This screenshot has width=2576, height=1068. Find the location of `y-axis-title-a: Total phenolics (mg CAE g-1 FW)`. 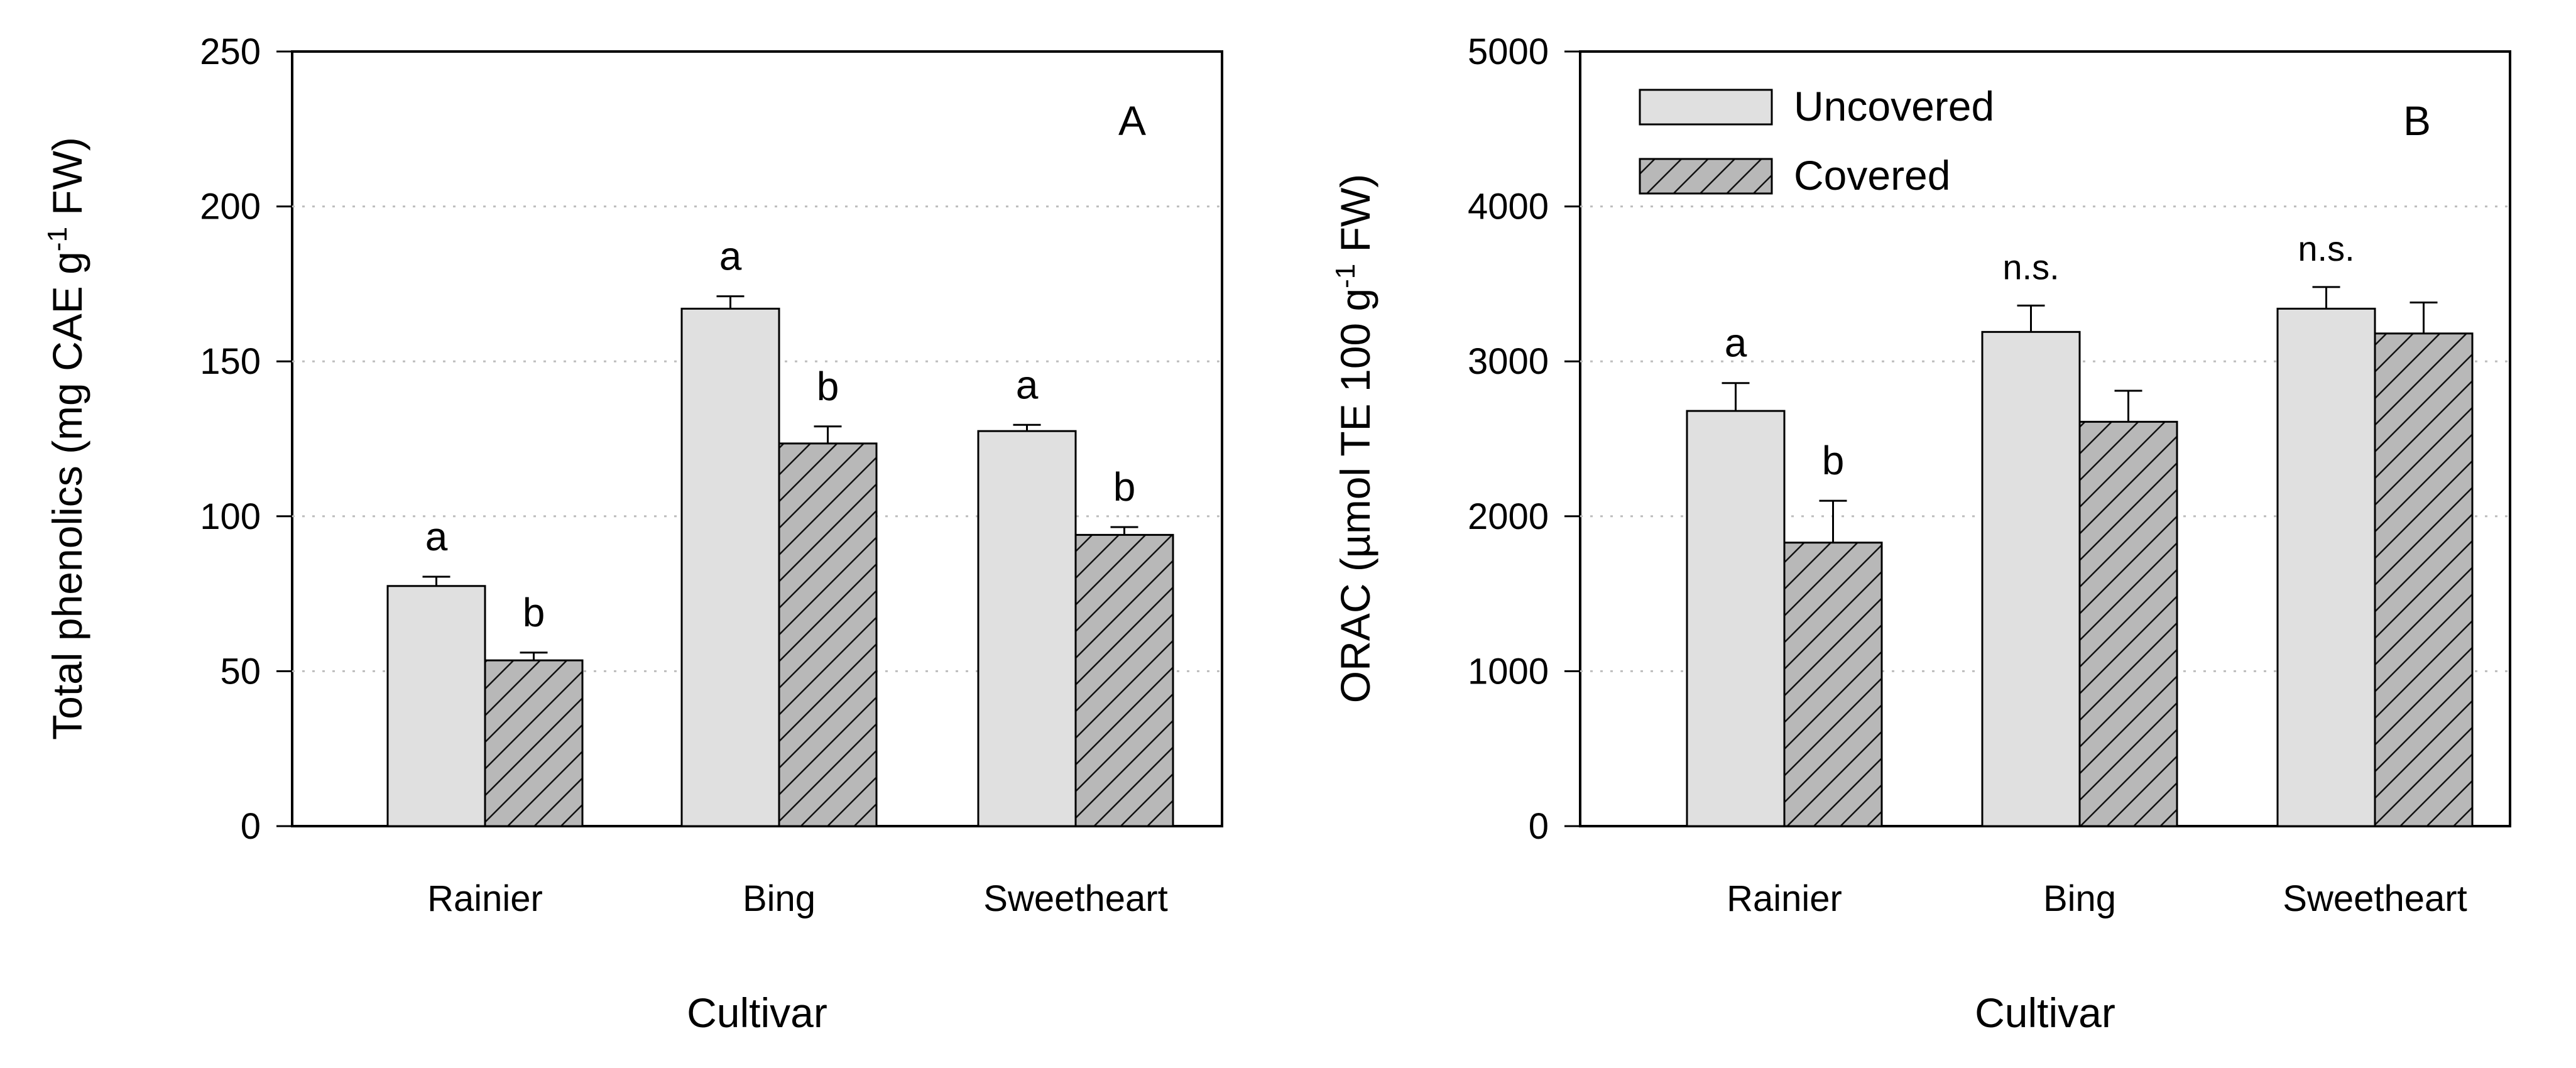

y-axis-title-a: Total phenolics (mg CAE g-1 FW) is located at coordinates (66, 438).